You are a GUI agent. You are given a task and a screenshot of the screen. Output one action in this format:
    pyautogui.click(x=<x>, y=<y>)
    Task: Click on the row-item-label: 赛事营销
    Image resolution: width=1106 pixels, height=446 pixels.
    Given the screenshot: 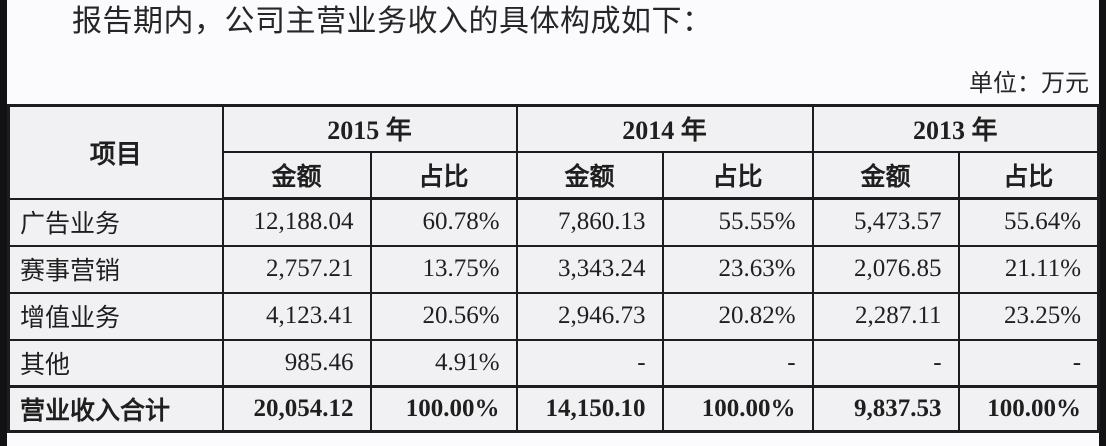 What is the action you would take?
    pyautogui.click(x=115, y=269)
    